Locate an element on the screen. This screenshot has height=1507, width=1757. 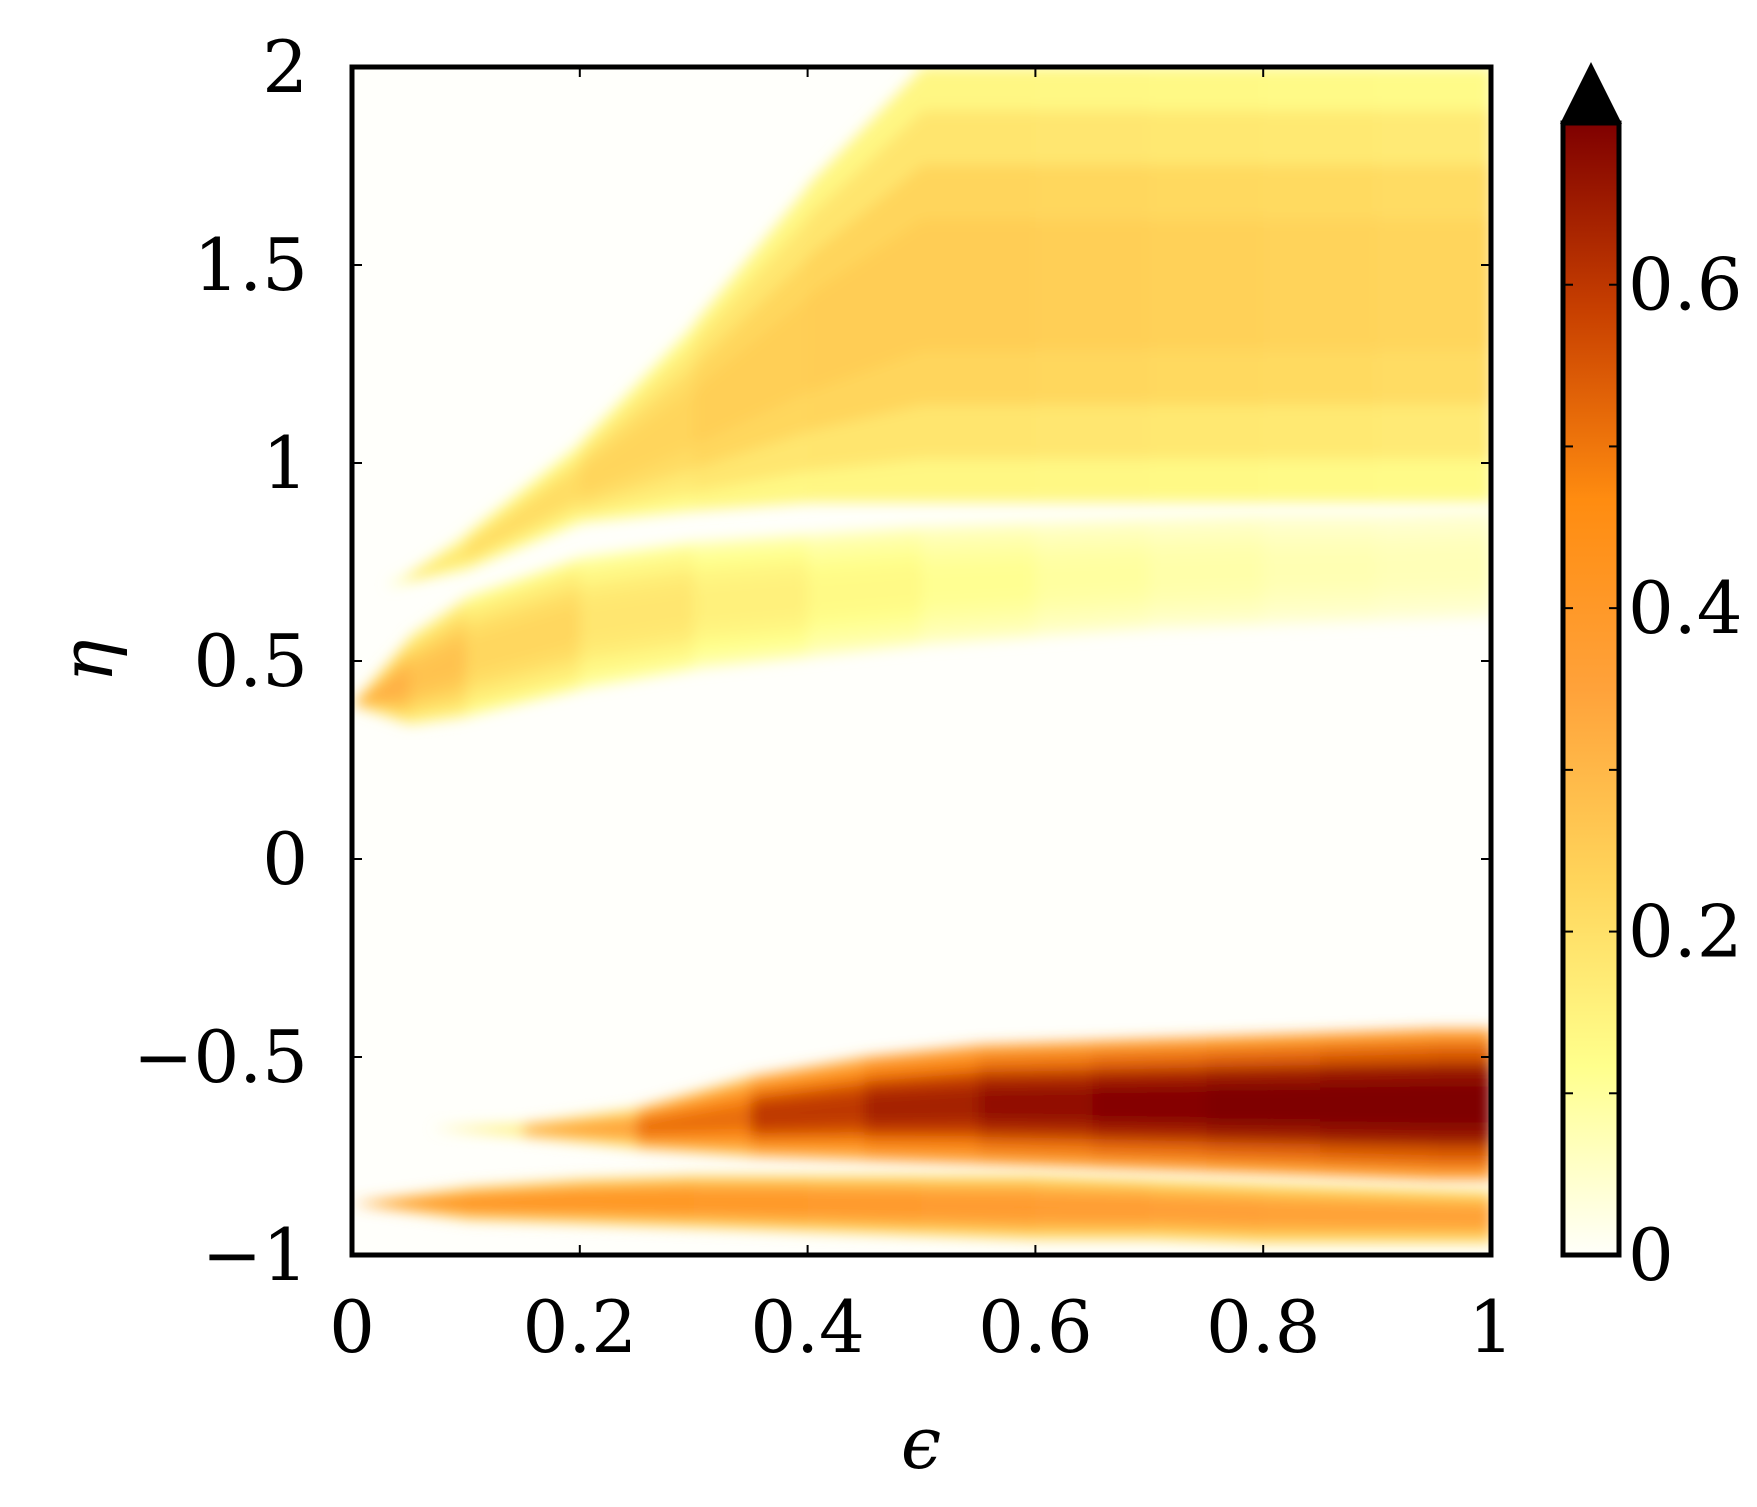
colorbar-gradient is located at coordinates (1591, 689).